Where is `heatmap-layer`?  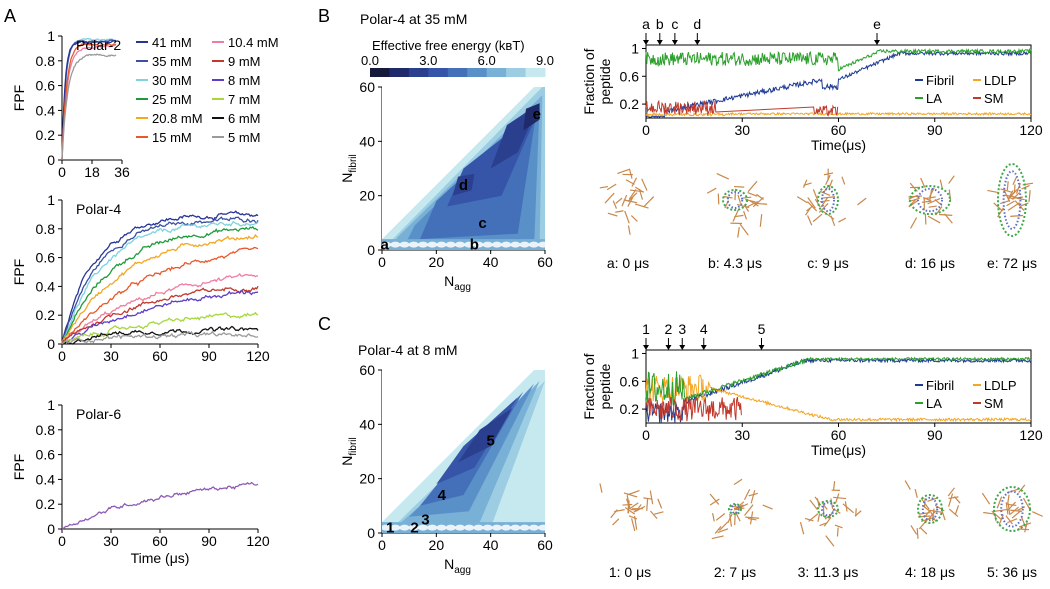 heatmap-layer is located at coordinates (463, 451).